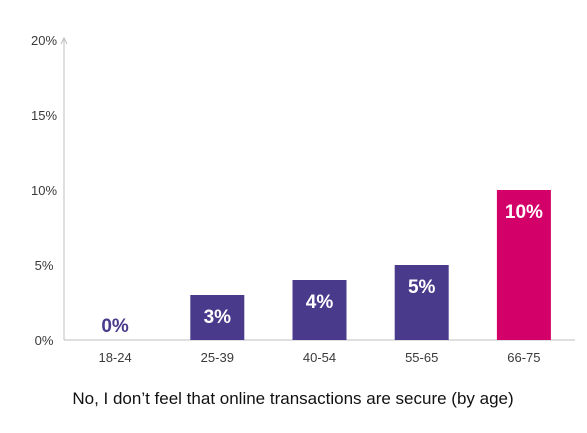  What do you see at coordinates (523, 357) in the screenshot?
I see `x-tick-label: 66-75` at bounding box center [523, 357].